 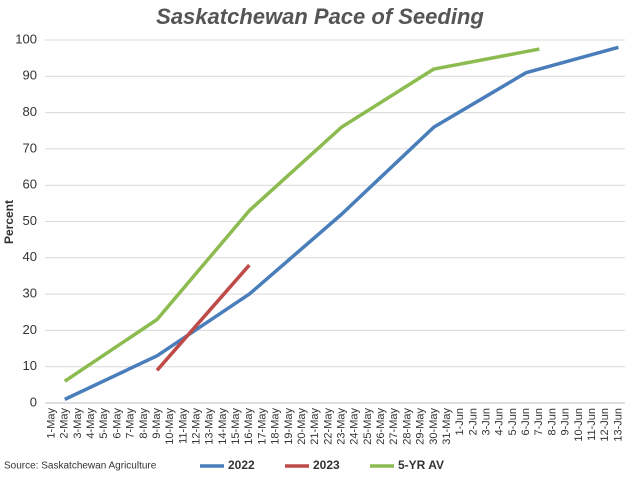 What do you see at coordinates (203, 317) in the screenshot?
I see `series-line` at bounding box center [203, 317].